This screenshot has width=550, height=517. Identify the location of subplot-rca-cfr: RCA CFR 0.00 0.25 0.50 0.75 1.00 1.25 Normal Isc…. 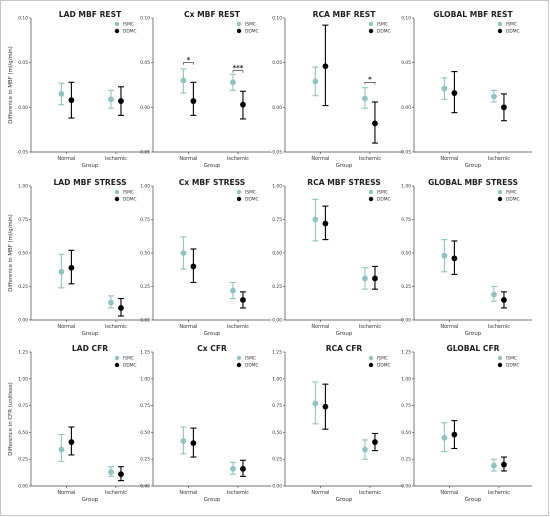
(337, 423).